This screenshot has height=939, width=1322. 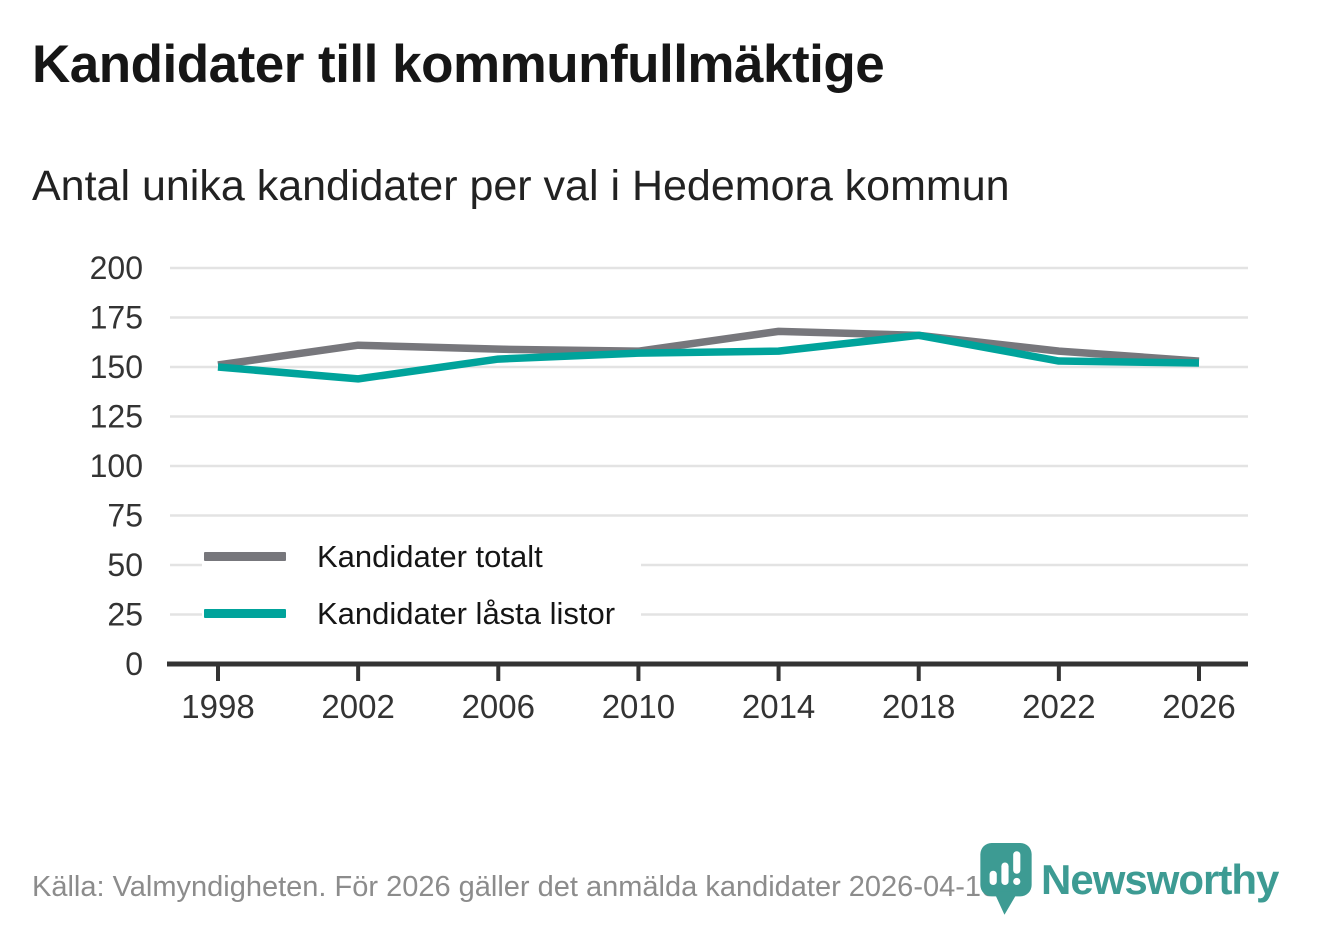 I want to click on svg-text: 1998, so click(x=217, y=706).